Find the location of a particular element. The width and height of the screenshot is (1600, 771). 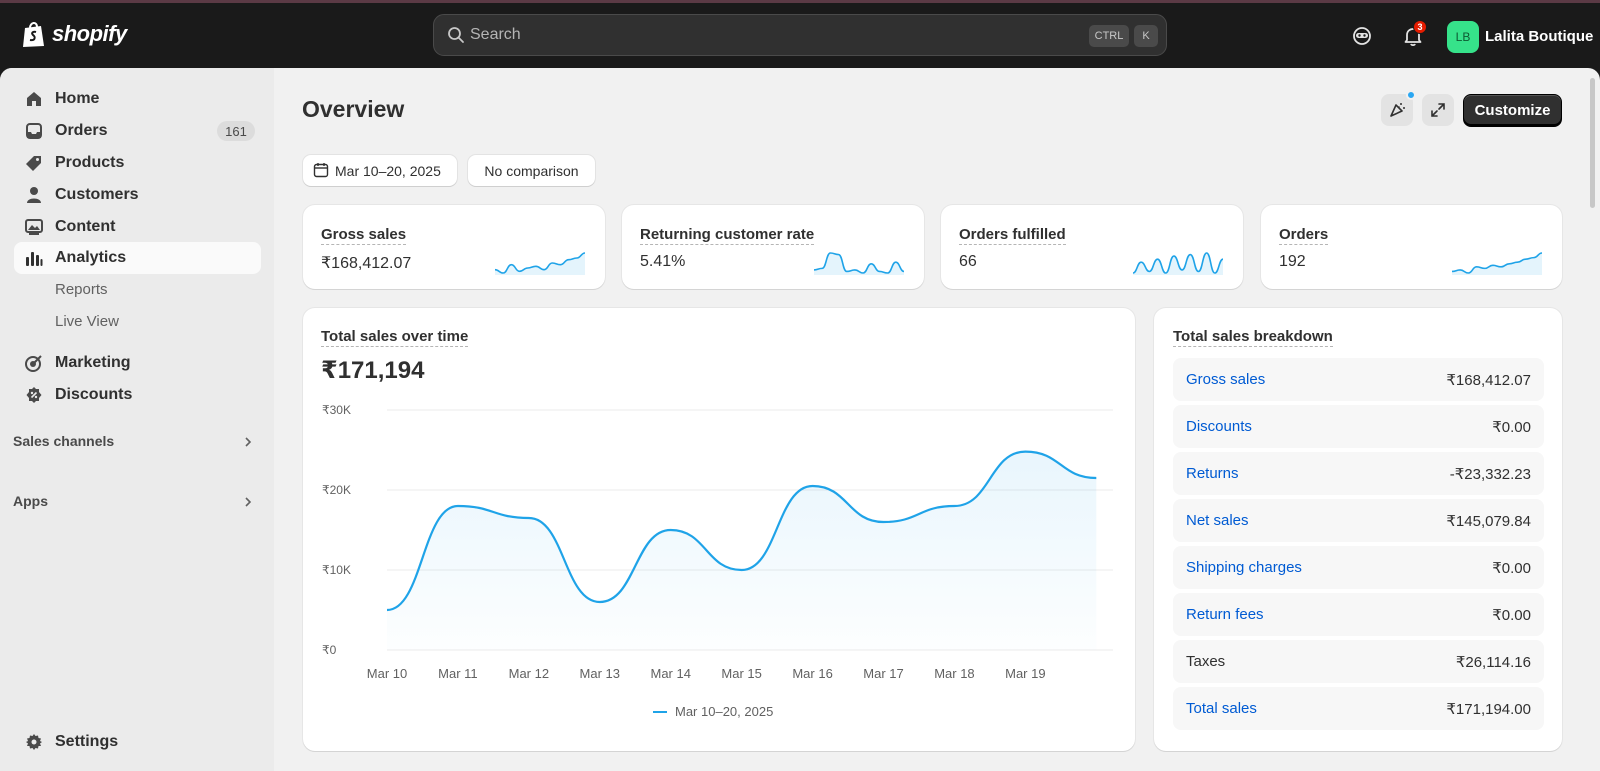

sidebar-item-analytics: Analytics is located at coordinates (137, 258).